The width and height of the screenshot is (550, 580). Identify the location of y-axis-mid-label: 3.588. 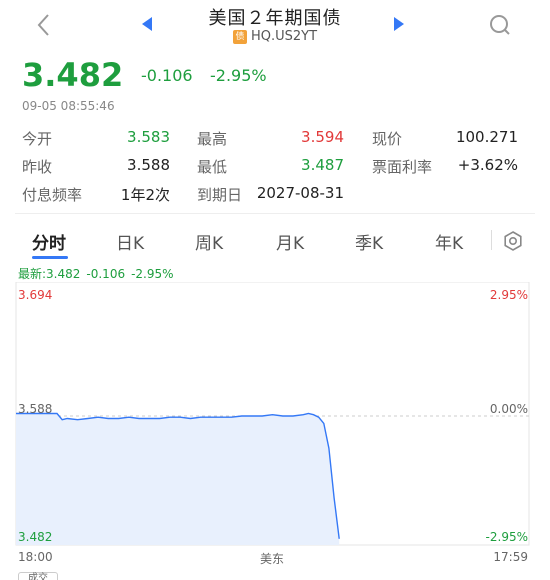
(35, 409).